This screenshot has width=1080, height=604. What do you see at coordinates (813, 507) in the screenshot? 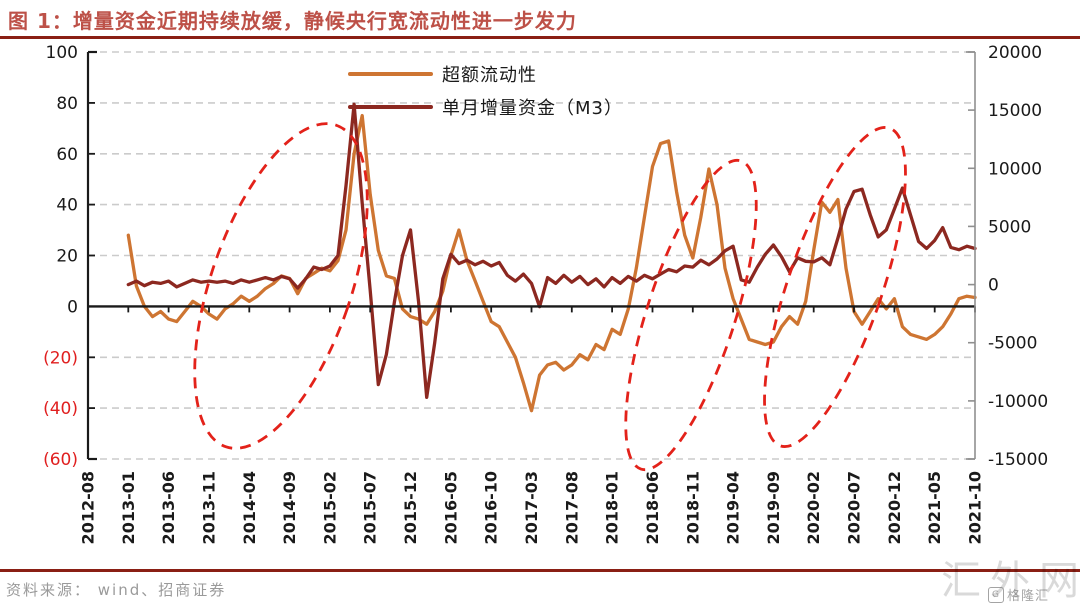
I see `x-axis-tick-label: 2020-02` at bounding box center [813, 507].